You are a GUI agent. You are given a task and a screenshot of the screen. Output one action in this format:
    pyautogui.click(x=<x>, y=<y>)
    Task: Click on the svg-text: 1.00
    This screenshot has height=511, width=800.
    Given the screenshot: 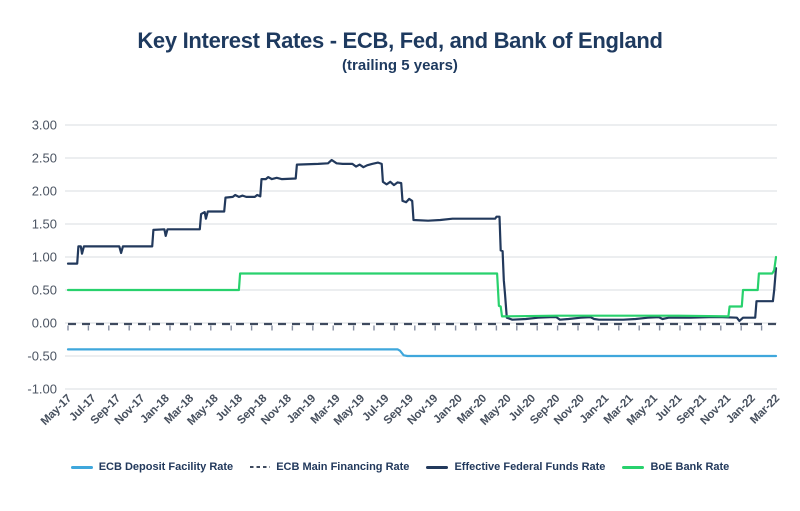 What is the action you would take?
    pyautogui.click(x=44, y=257)
    